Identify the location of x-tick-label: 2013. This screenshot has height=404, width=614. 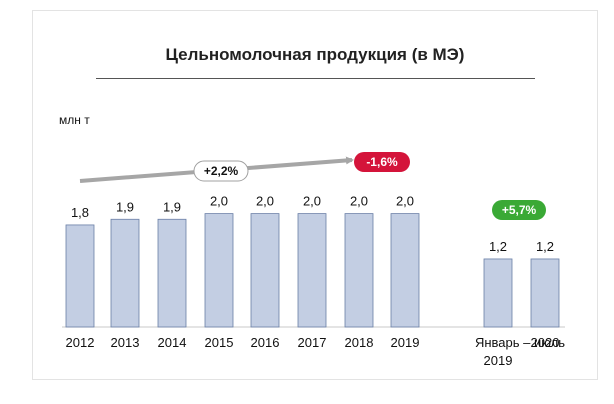
(125, 342).